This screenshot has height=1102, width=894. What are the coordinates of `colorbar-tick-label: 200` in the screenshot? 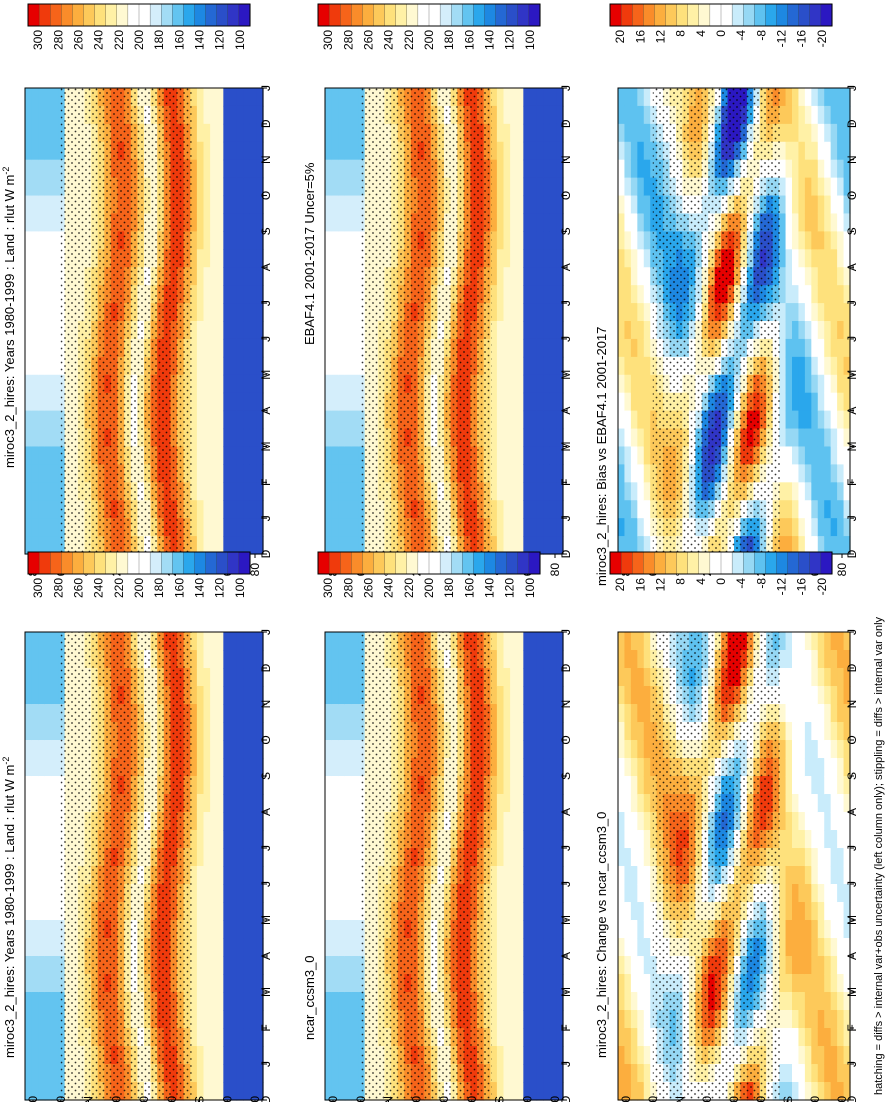 It's located at (429, 588).